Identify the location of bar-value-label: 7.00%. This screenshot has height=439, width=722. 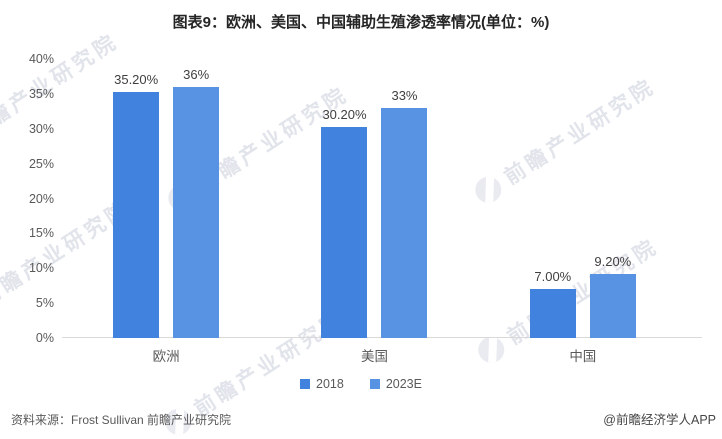
(553, 277).